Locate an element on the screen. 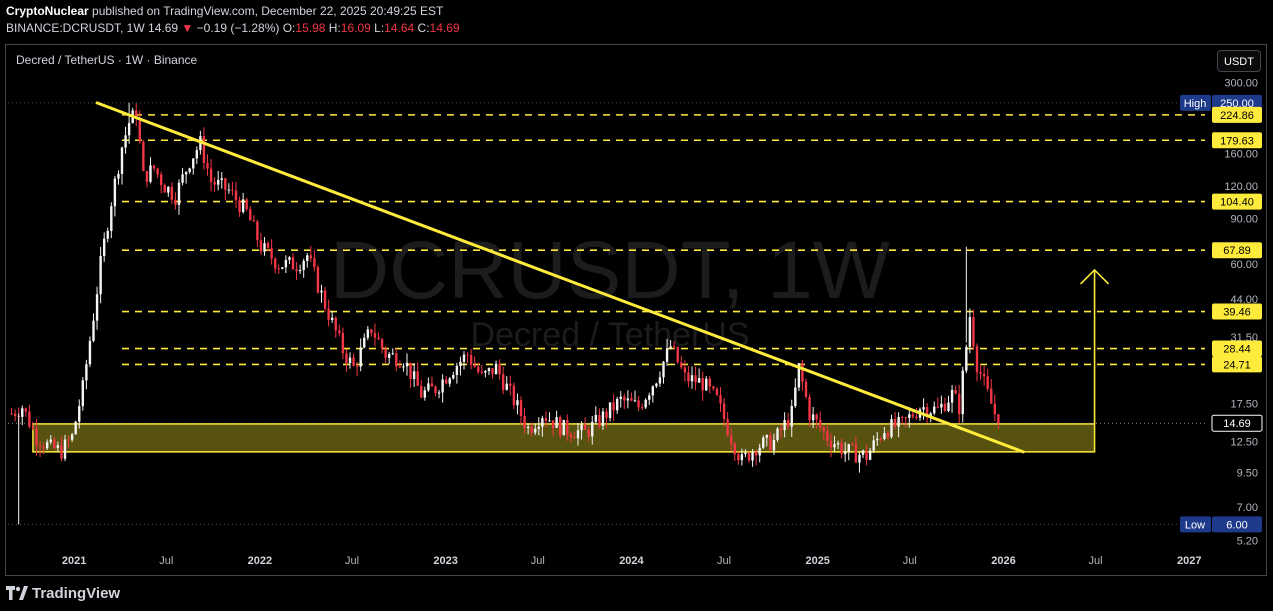 Image resolution: width=1273 pixels, height=611 pixels. price-badge-box is located at coordinates (1237, 250).